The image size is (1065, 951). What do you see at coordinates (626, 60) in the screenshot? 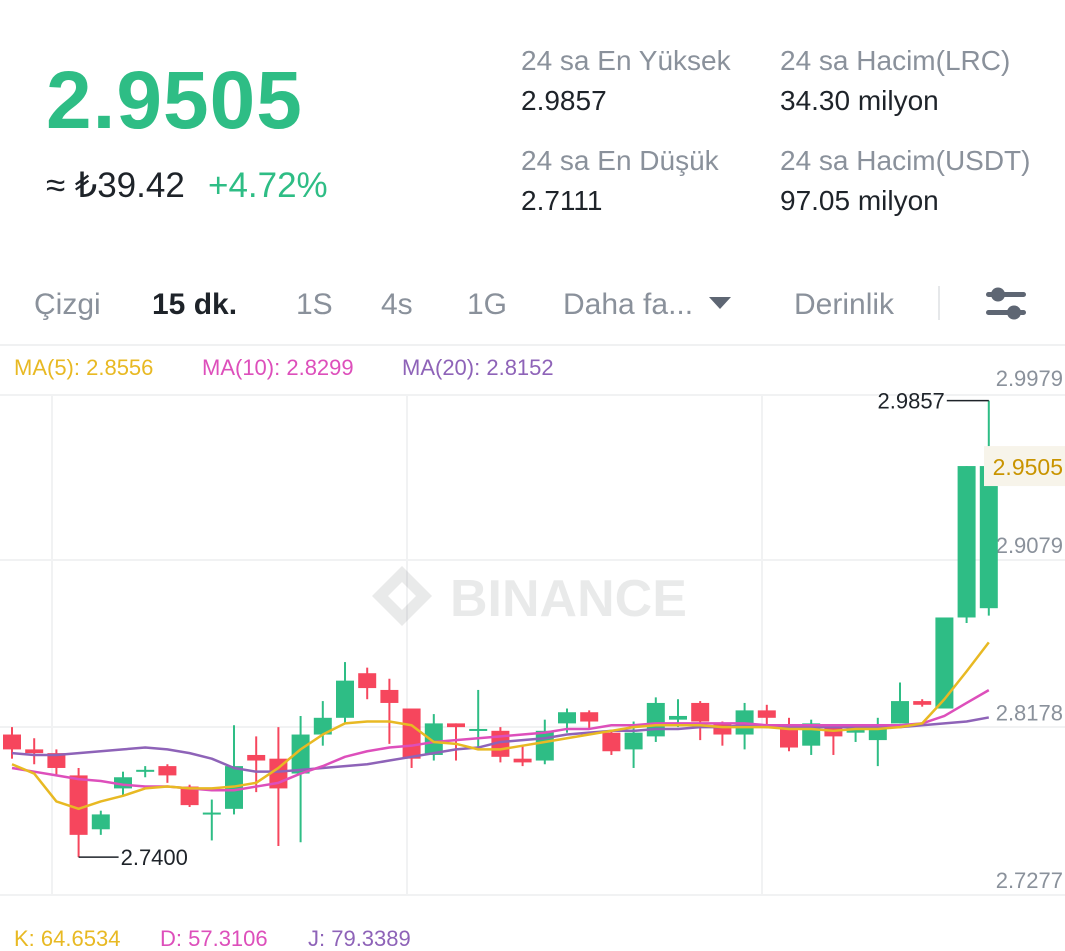
I see `high-24h-label: 24 sa En Yüksek` at bounding box center [626, 60].